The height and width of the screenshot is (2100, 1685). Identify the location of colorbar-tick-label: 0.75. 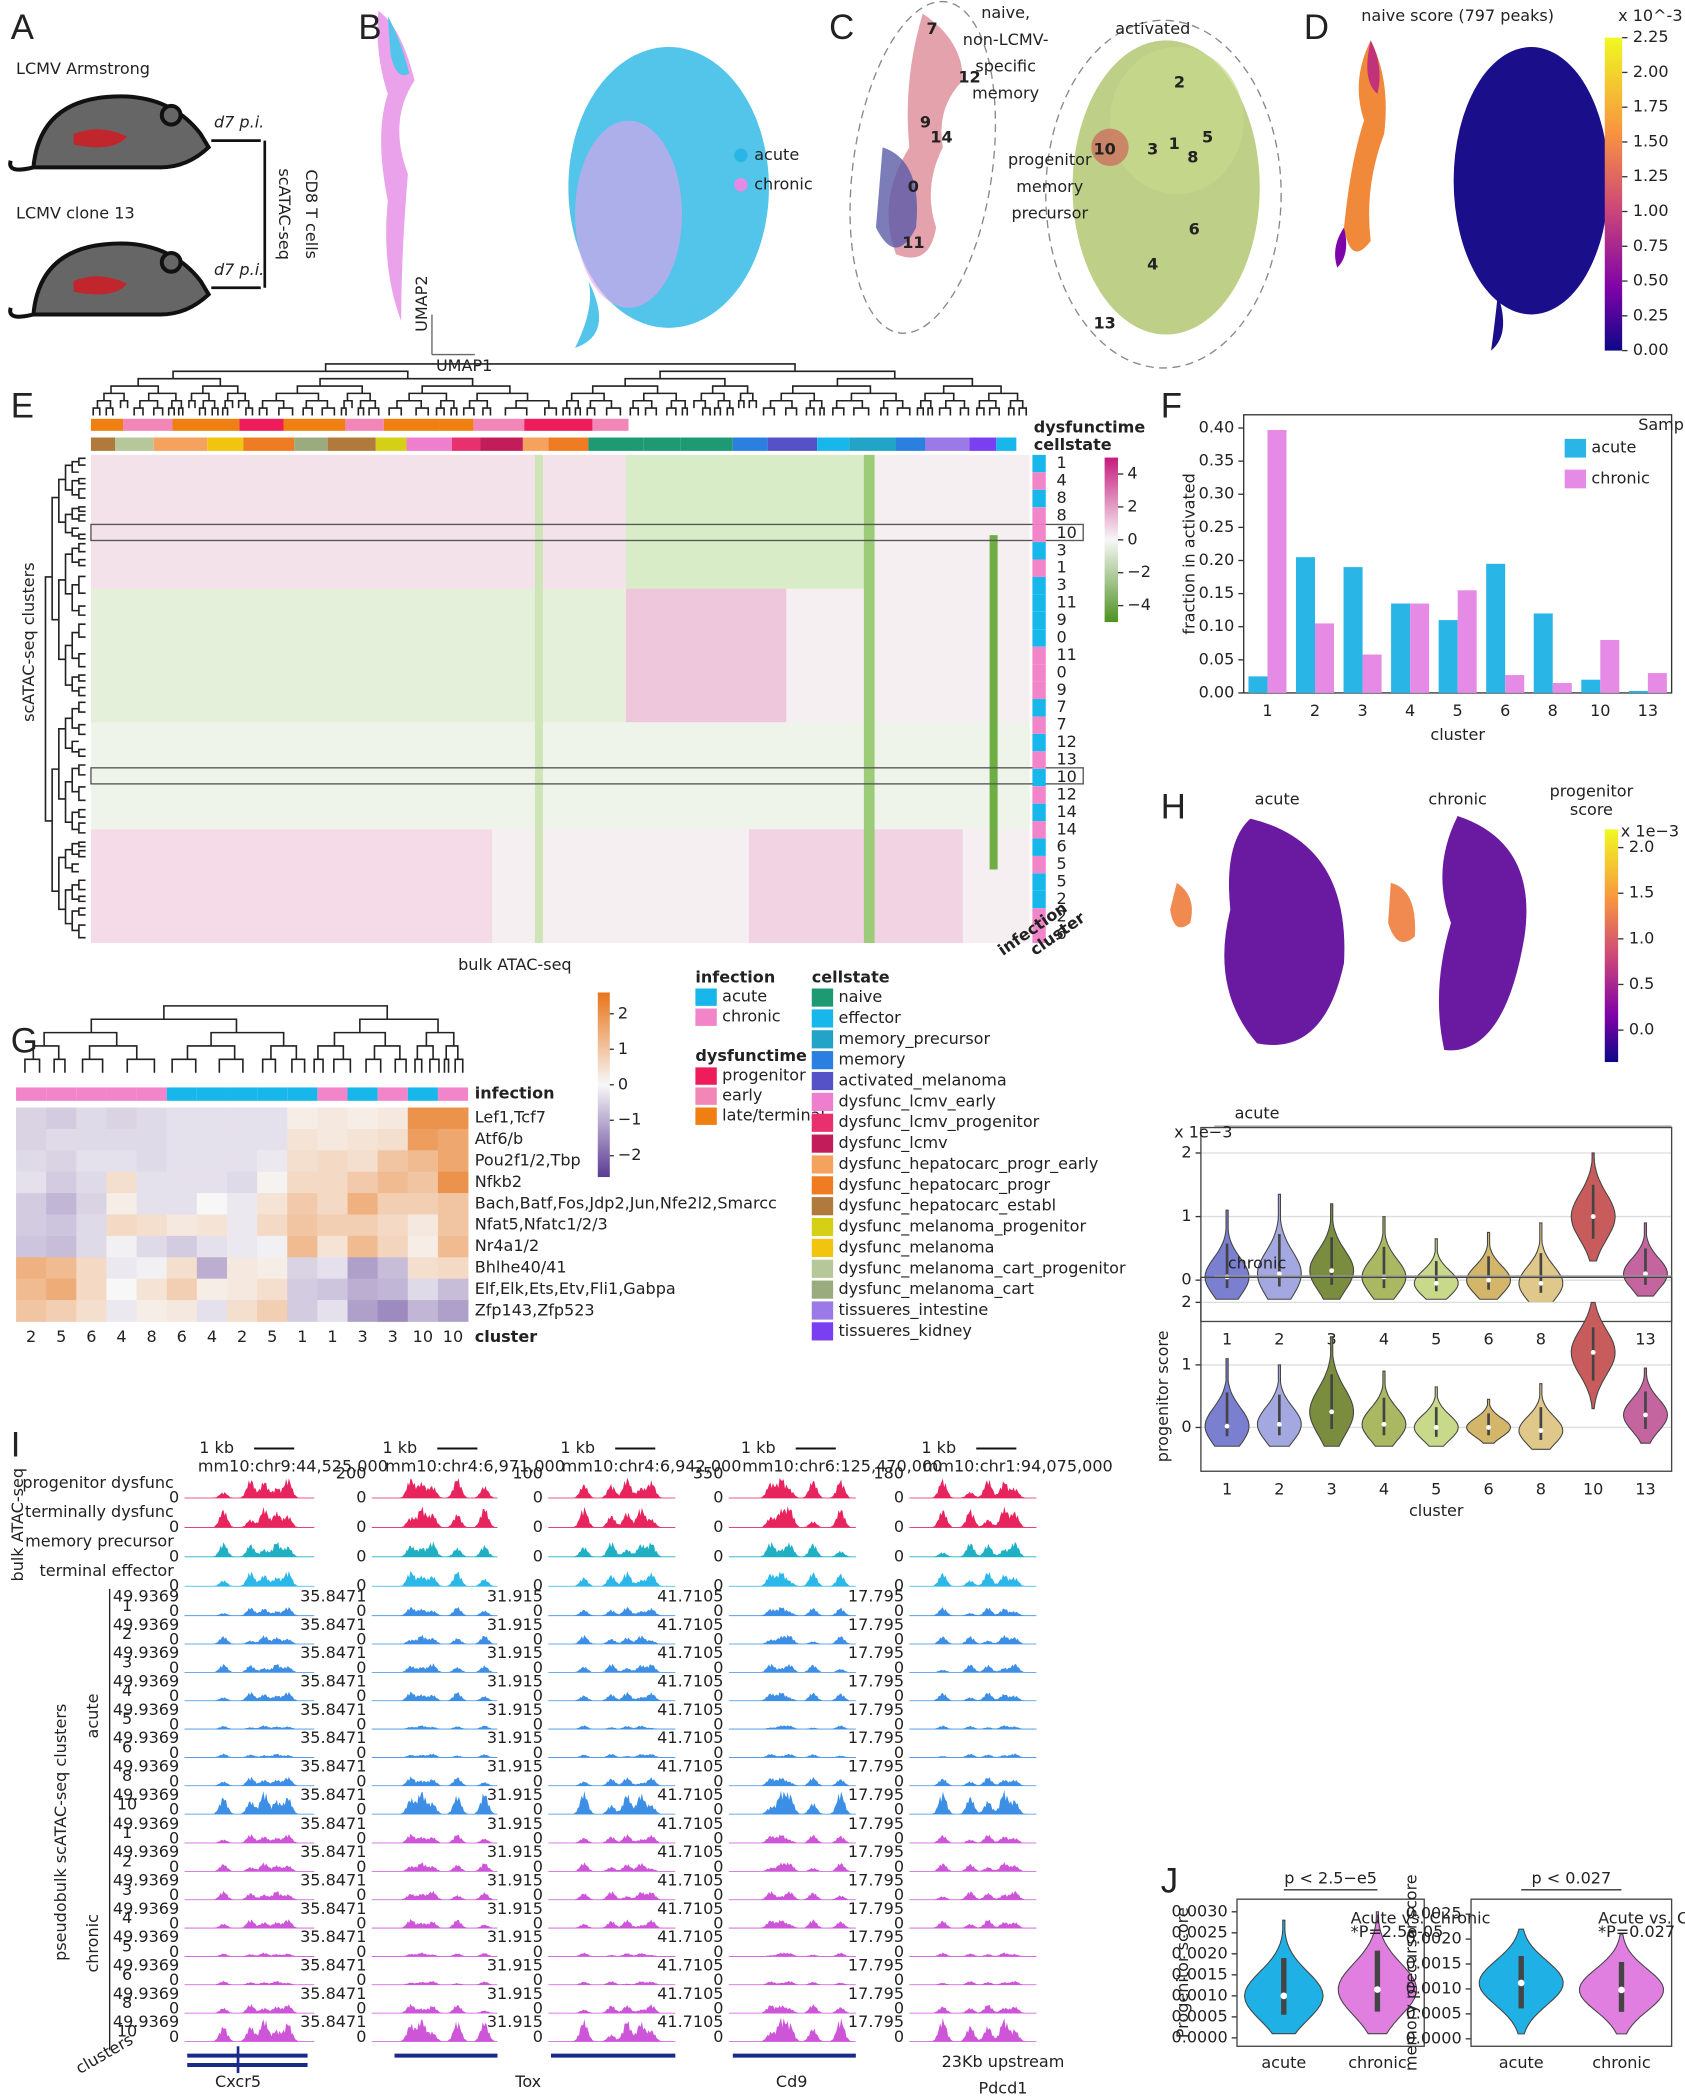
(1651, 245).